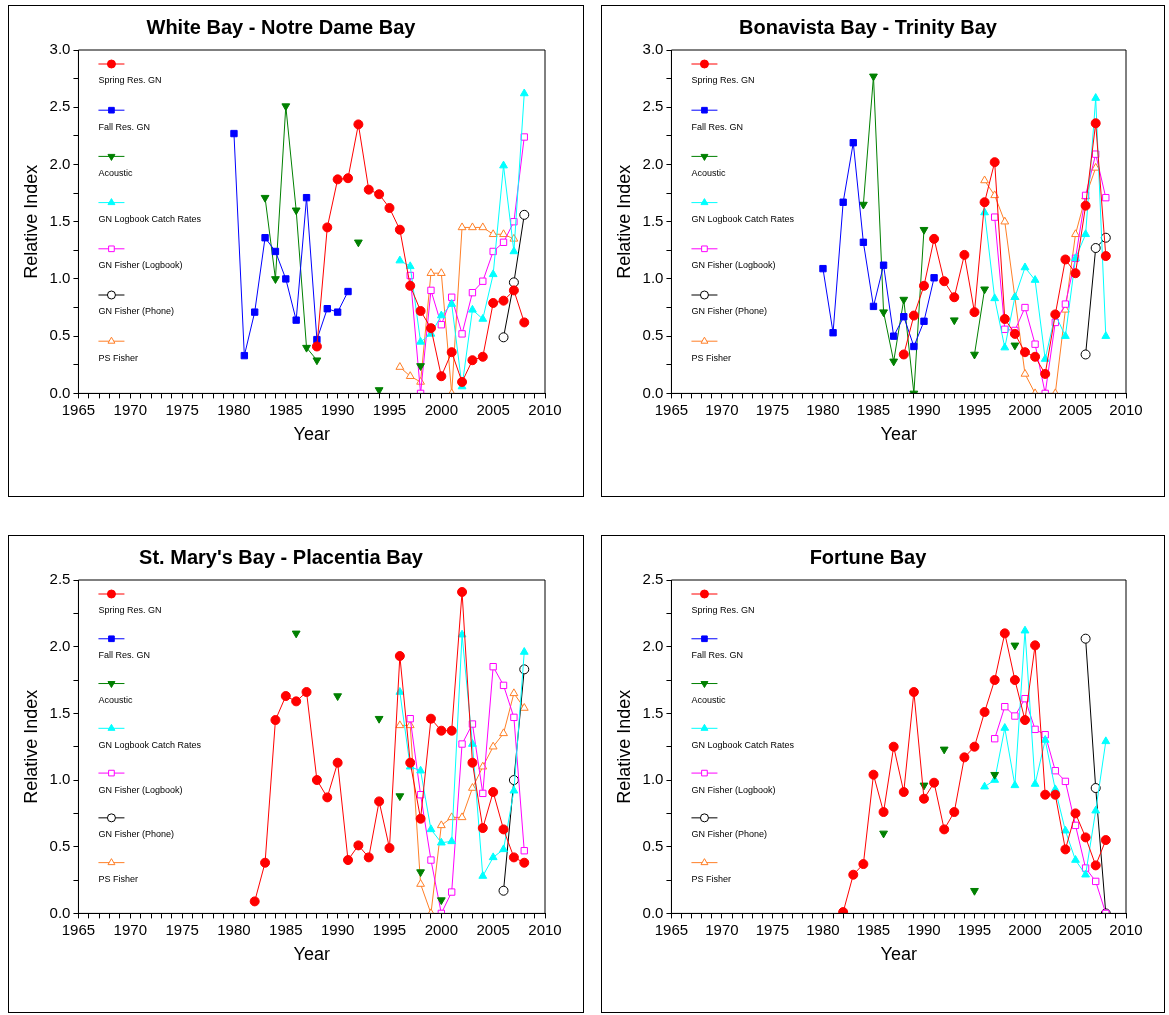 The width and height of the screenshot is (1169, 1015). What do you see at coordinates (868, 556) in the screenshot?
I see `chart-title: Fortune Bay` at bounding box center [868, 556].